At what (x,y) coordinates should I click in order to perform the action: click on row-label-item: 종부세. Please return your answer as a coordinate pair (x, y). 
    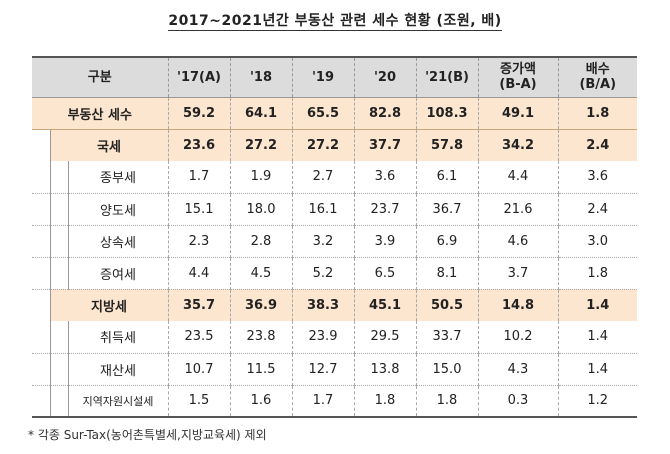
    Looking at the image, I should click on (118, 177).